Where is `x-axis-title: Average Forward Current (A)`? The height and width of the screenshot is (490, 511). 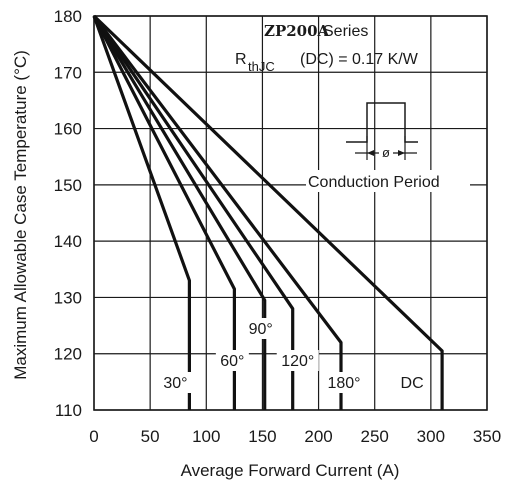 x-axis-title: Average Forward Current (A) is located at coordinates (290, 470).